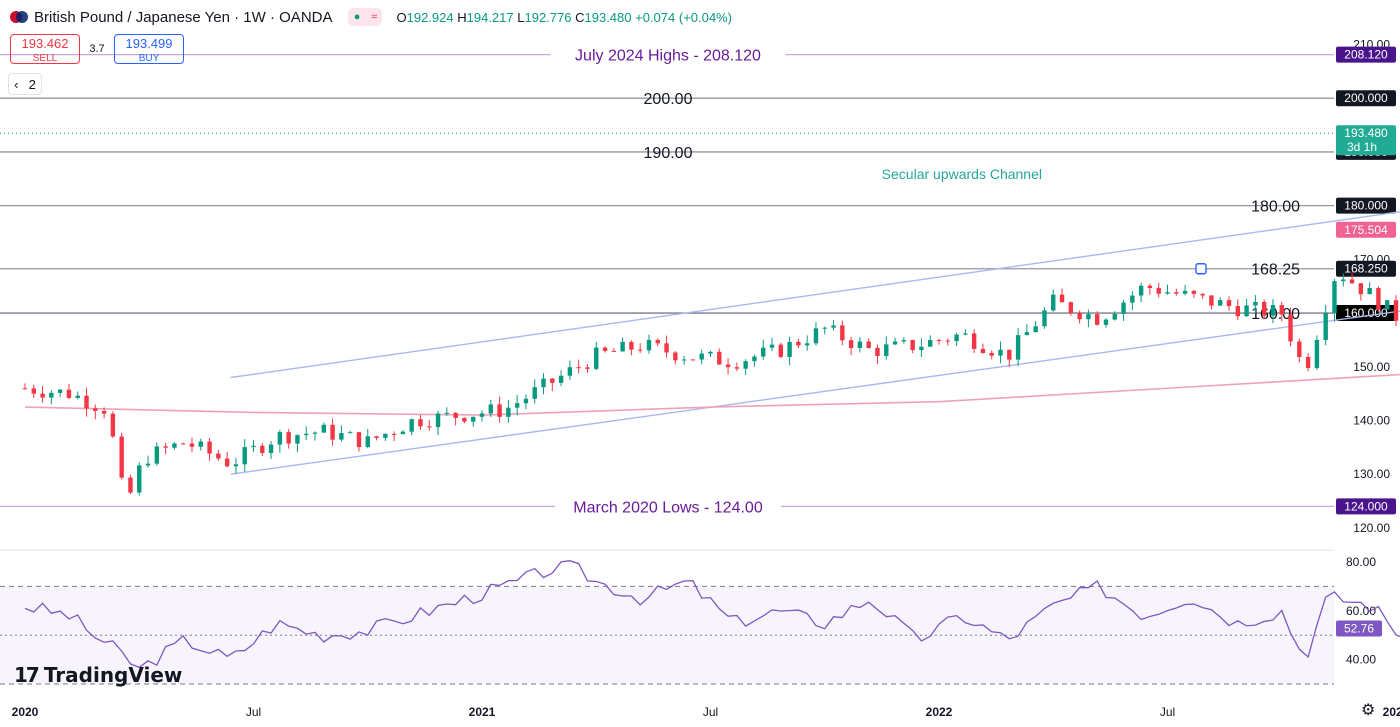 Image resolution: width=1400 pixels, height=727 pixels. Describe the element at coordinates (668, 153) in the screenshot. I see `level-label: 190.00` at that location.